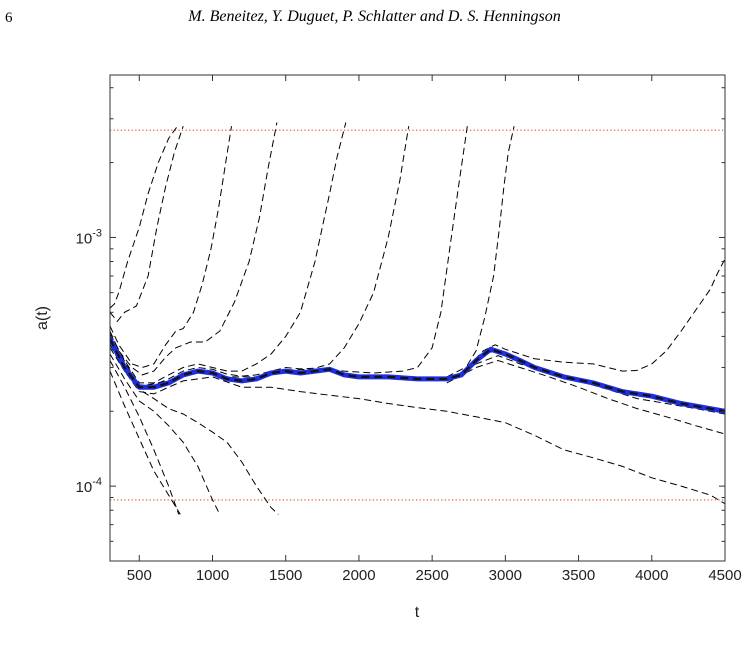 The image size is (749, 645). I want to click on x-tick-label: 3000, so click(505, 575).